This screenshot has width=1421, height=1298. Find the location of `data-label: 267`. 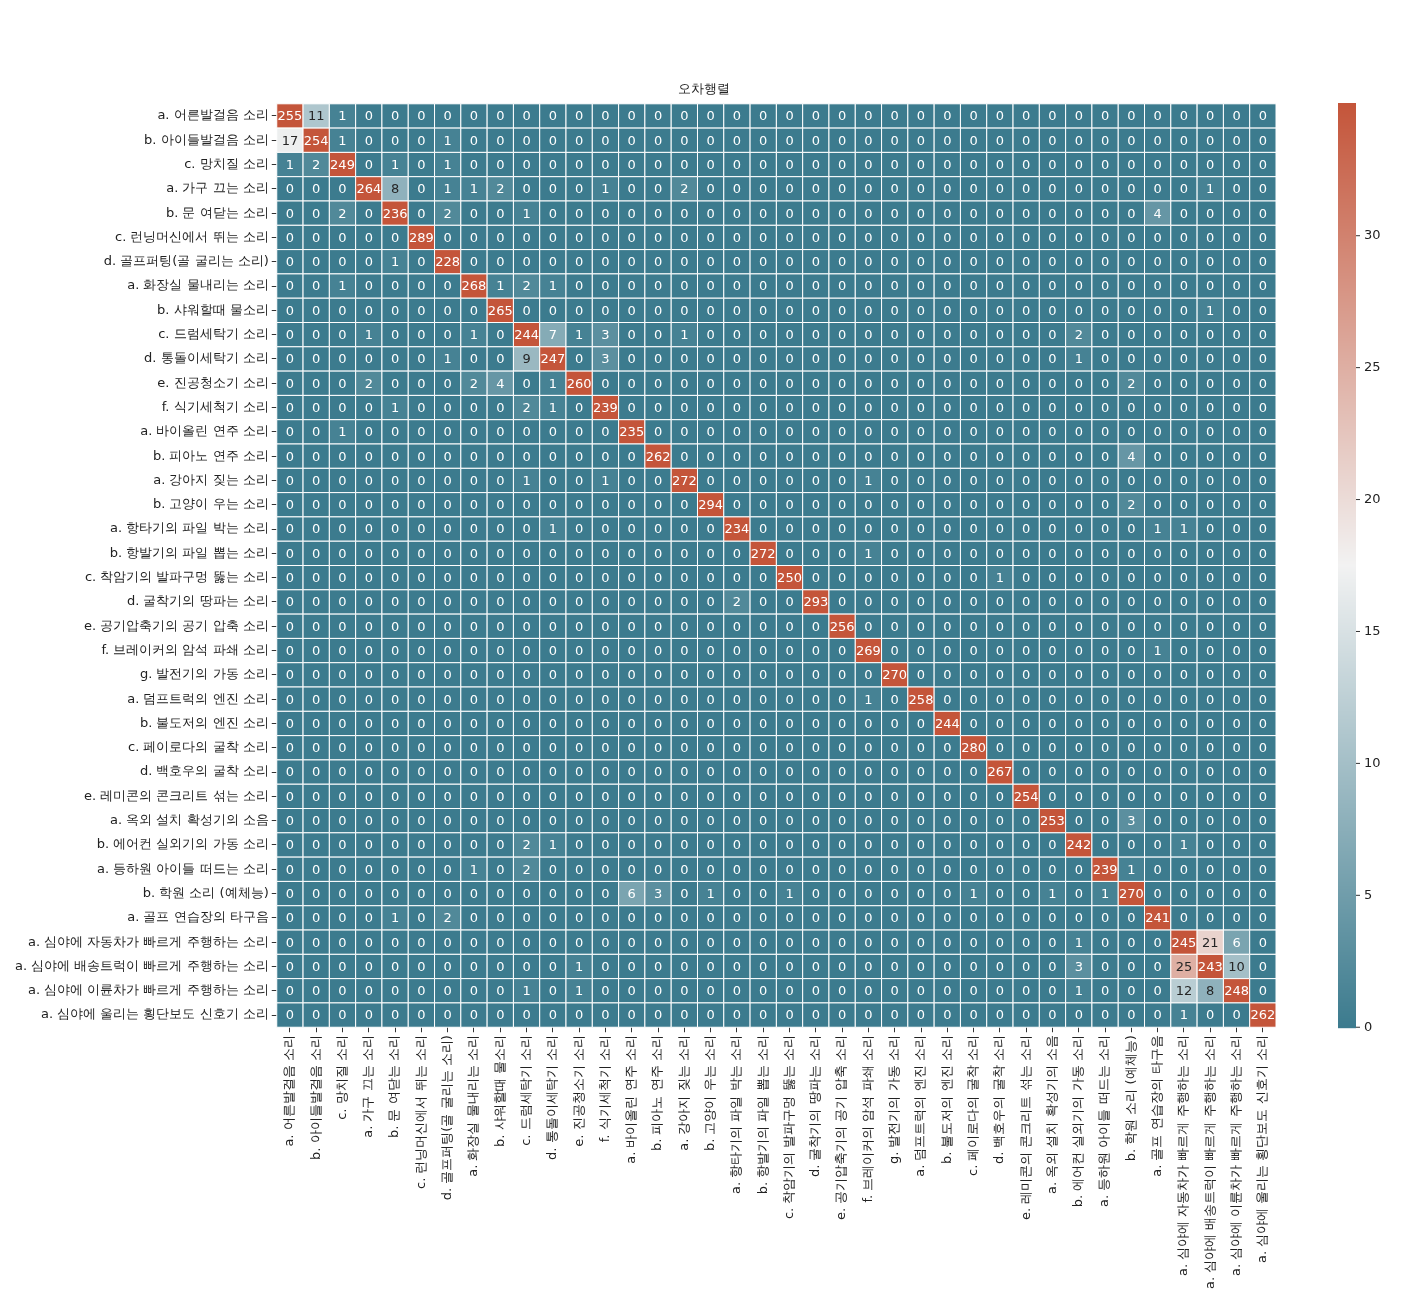

data-label: 267 is located at coordinates (1000, 772).